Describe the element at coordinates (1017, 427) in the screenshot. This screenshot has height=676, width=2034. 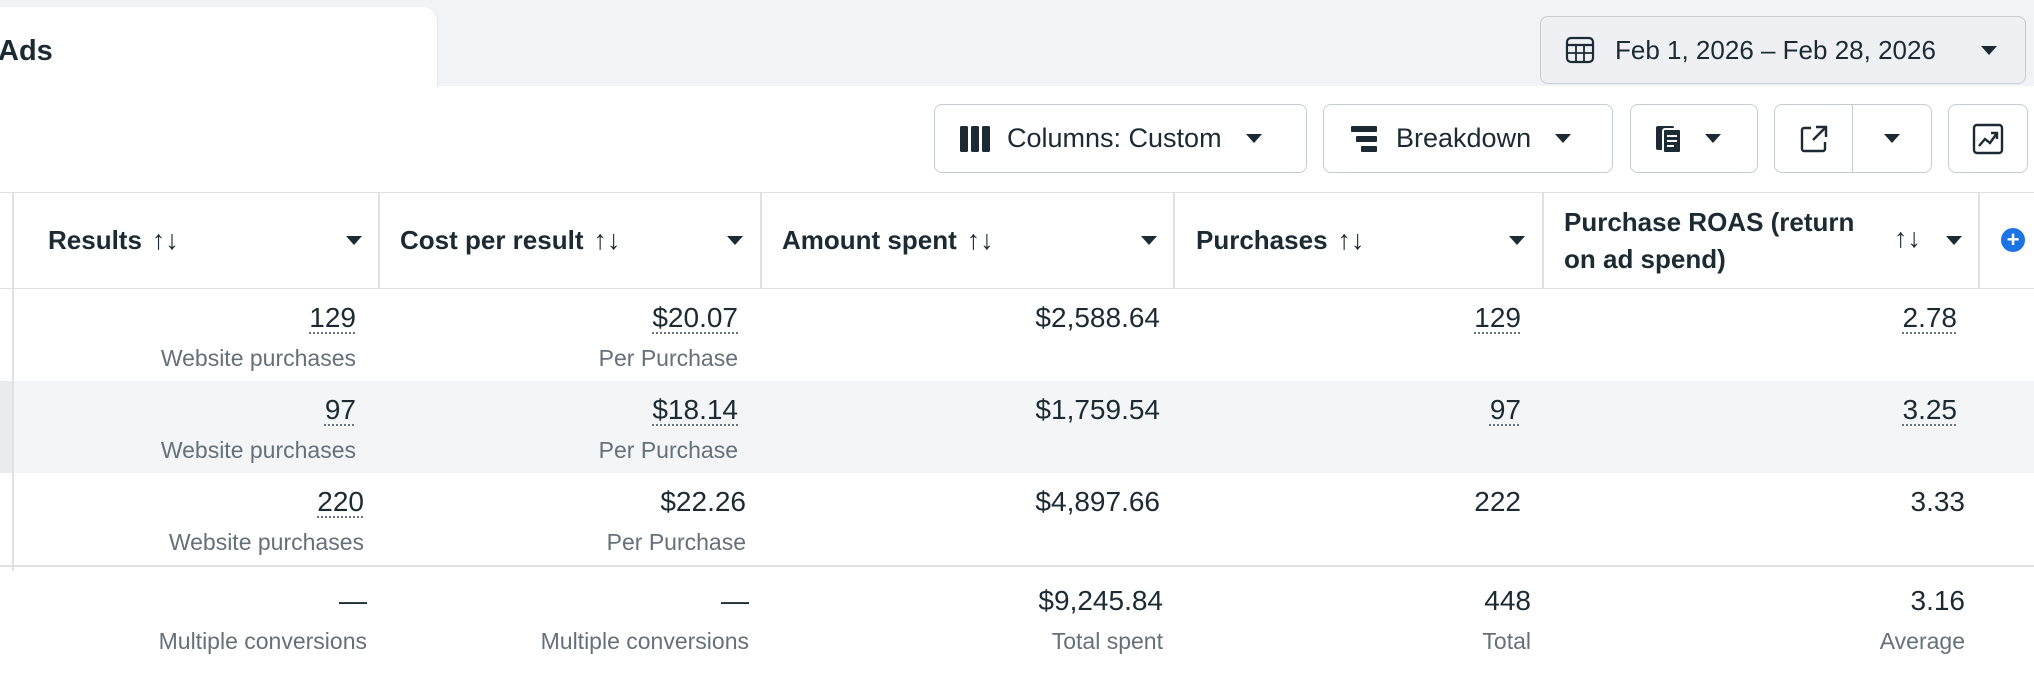
I see `table-row-highlight` at that location.